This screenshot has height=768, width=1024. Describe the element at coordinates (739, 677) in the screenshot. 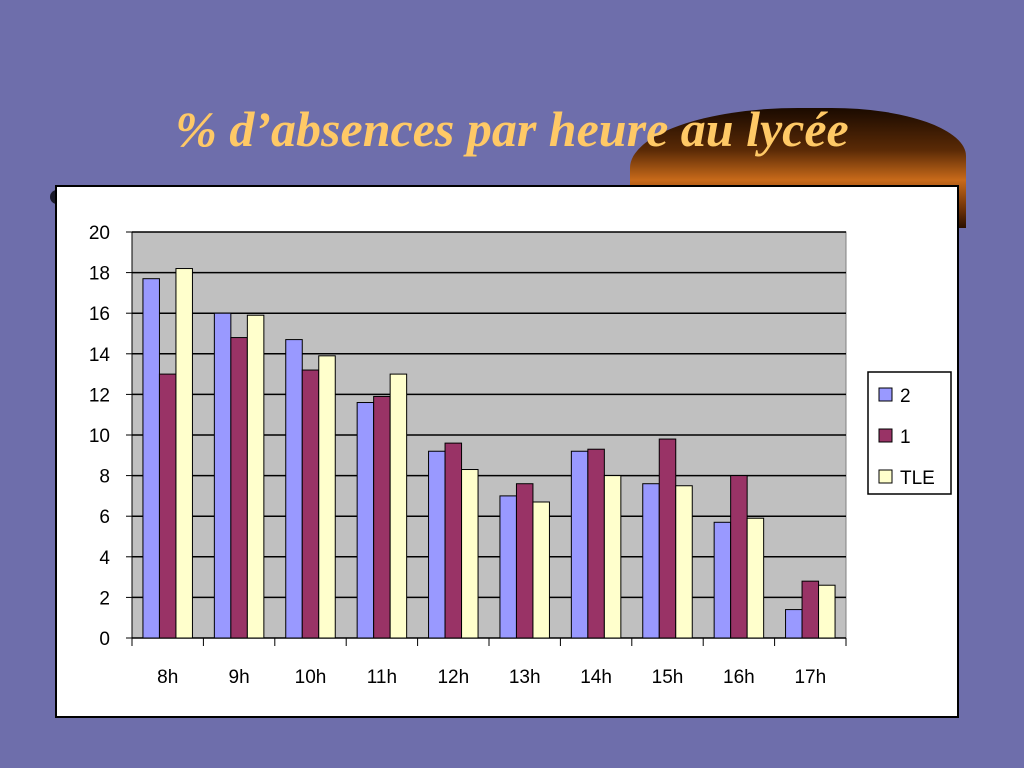

I see `x-tick-label: 16h` at that location.